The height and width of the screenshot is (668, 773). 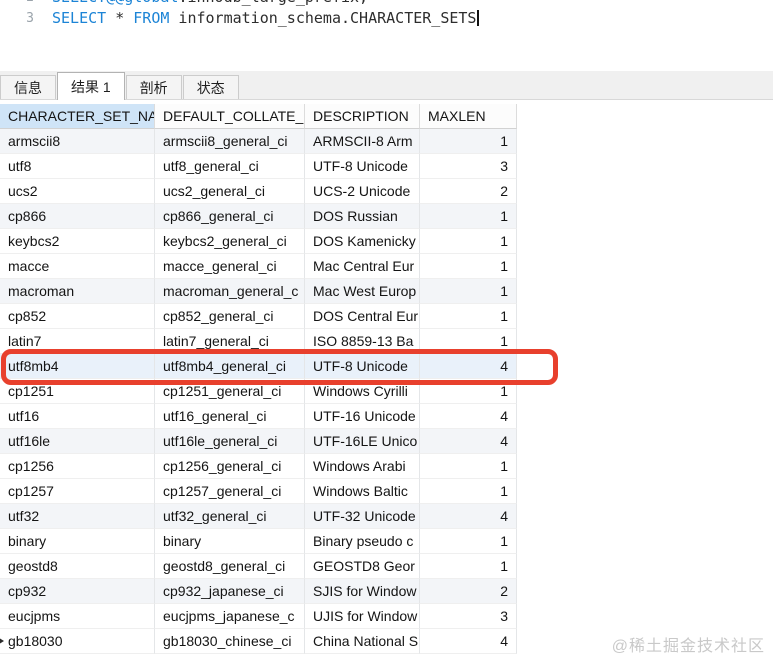 I want to click on table-row: utf8 utf8_general_ci UTF-8 Unicode 3, so click(x=258, y=166).